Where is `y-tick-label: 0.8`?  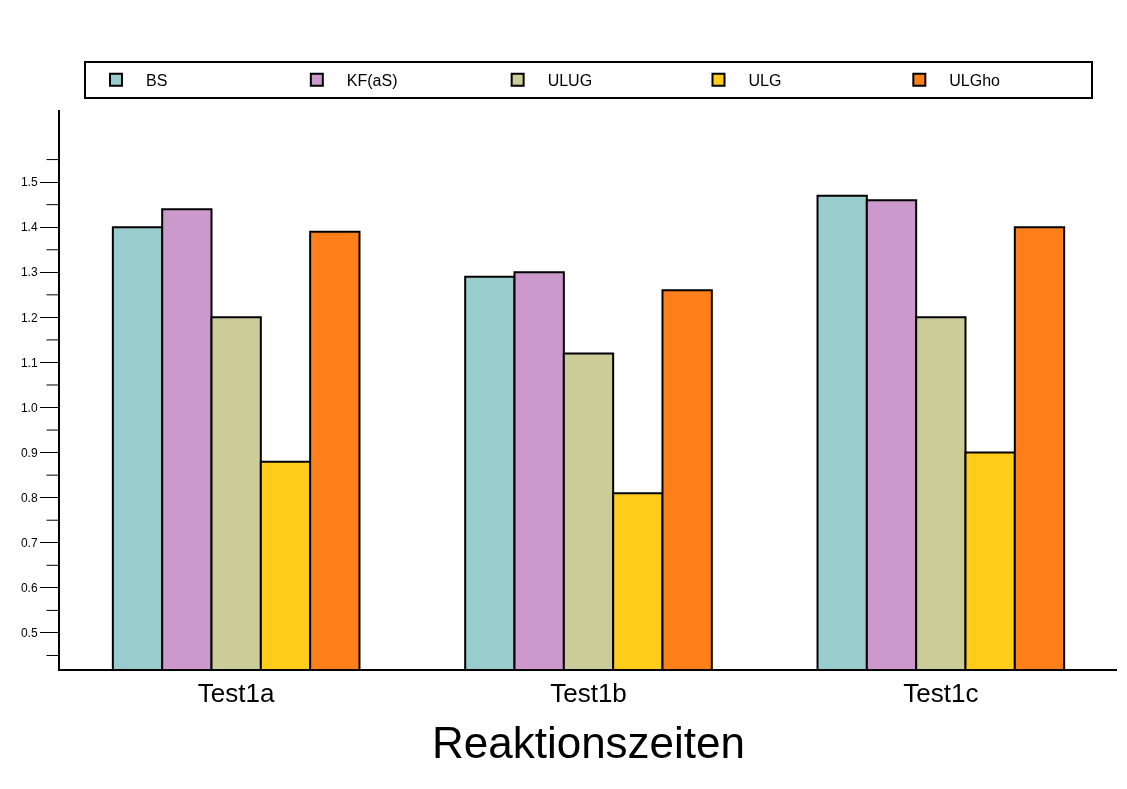
y-tick-label: 0.8 is located at coordinates (29, 497).